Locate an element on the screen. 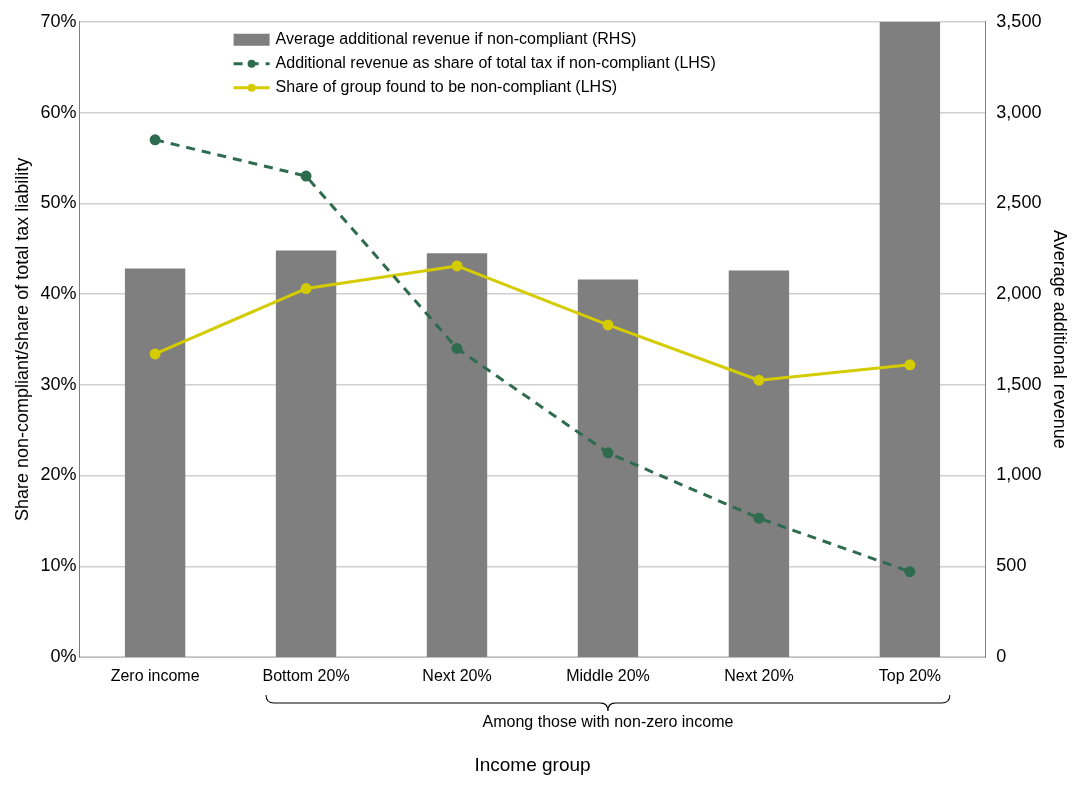  y-axis-title: Share non-compliant/share of total tax liability is located at coordinates (21, 339).